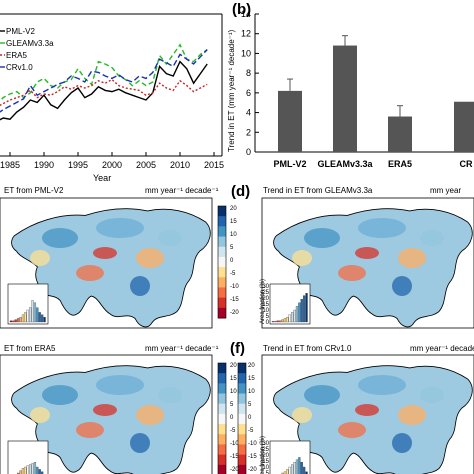 This screenshot has height=474, width=474. What do you see at coordinates (27, 49) in the screenshot?
I see `panel-a-legend: PML-V2 GLEAMv3.3a ERA5 CRv1.0` at bounding box center [27, 49].